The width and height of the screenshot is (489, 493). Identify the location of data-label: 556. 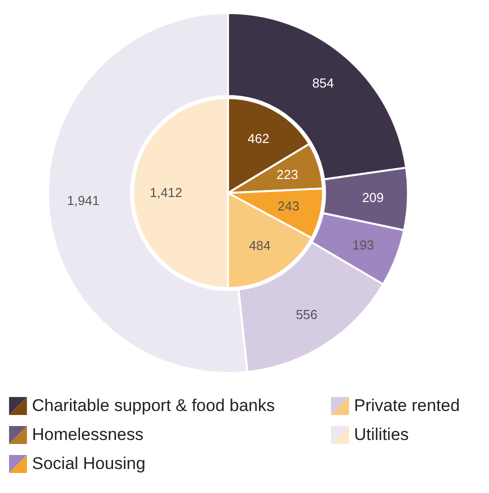
(307, 314).